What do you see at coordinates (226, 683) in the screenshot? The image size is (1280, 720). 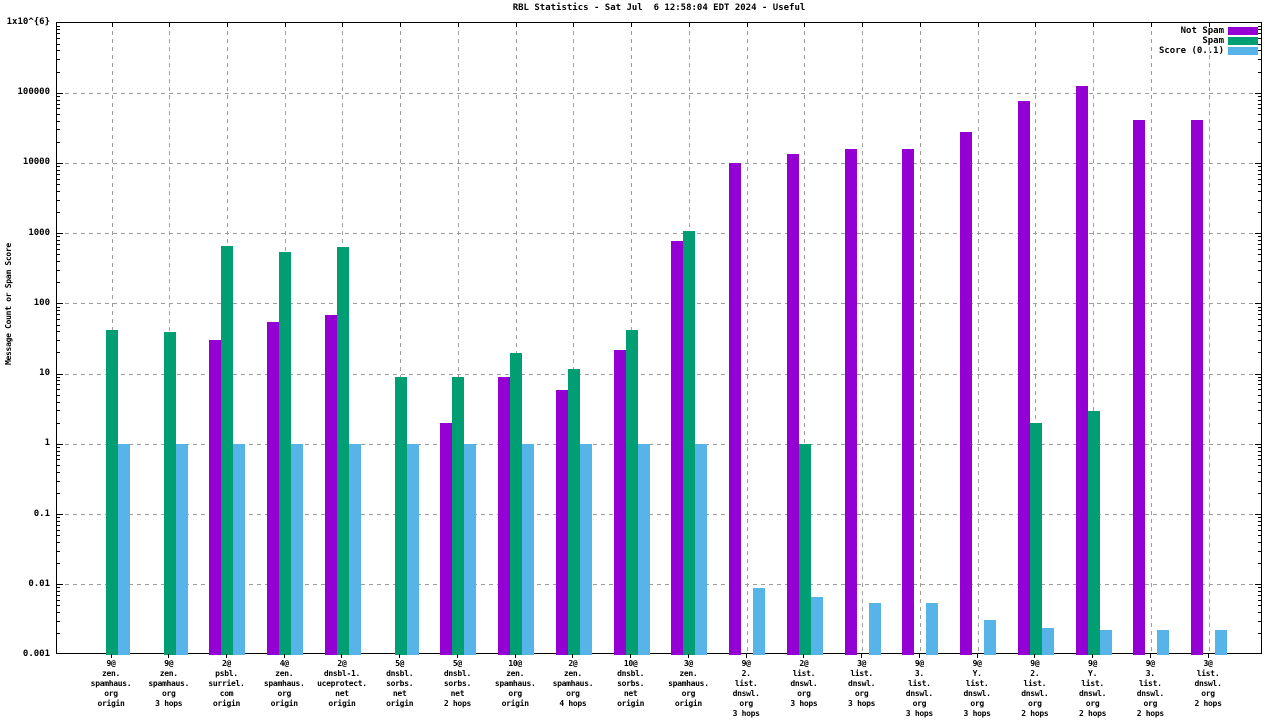 I see `x-tick-label: 2@ psbl. surriel. com origin` at bounding box center [226, 683].